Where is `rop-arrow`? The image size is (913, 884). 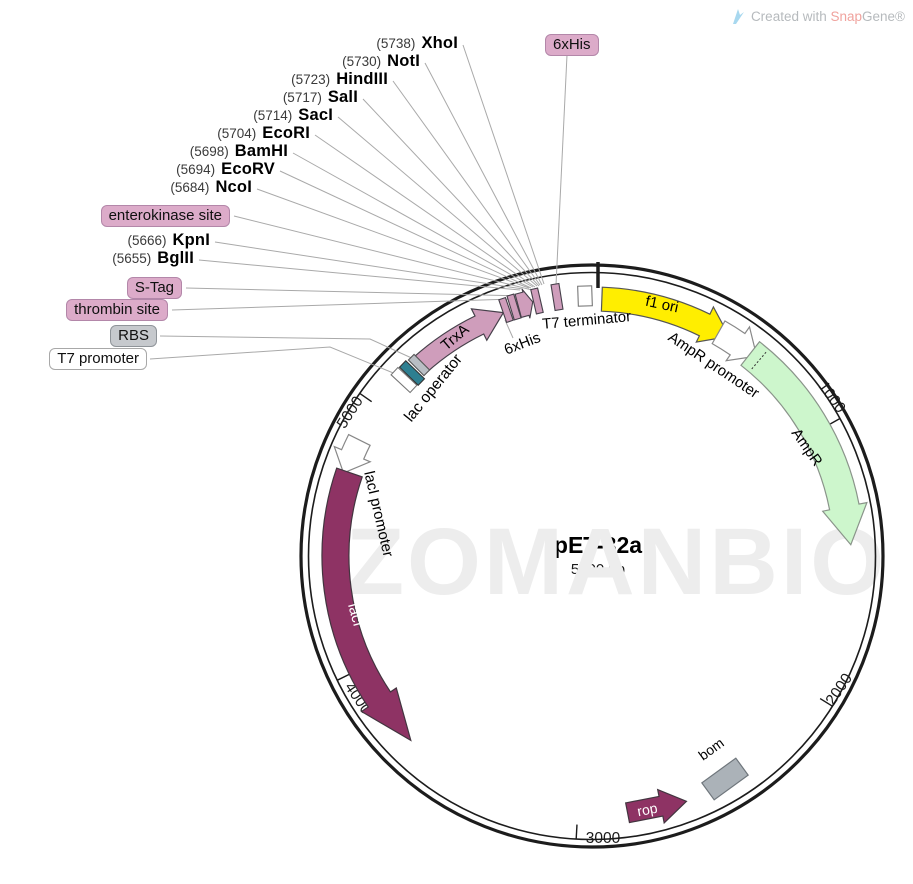 rop-arrow is located at coordinates (656, 806).